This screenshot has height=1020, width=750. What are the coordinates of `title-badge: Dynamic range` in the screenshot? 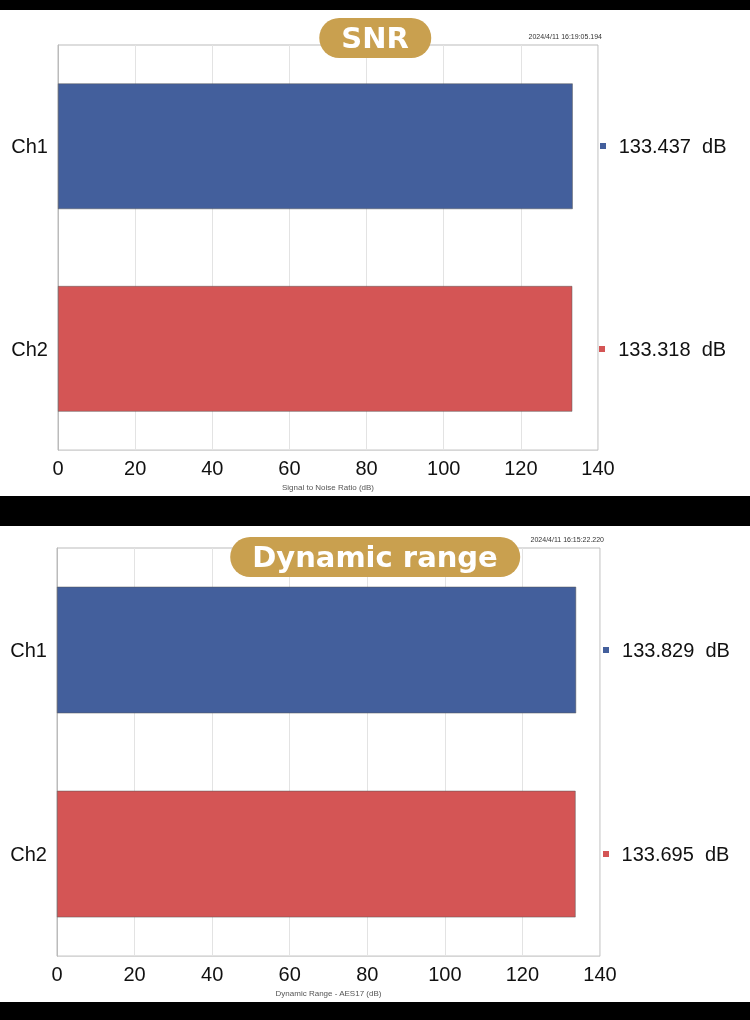 It's located at (375, 557).